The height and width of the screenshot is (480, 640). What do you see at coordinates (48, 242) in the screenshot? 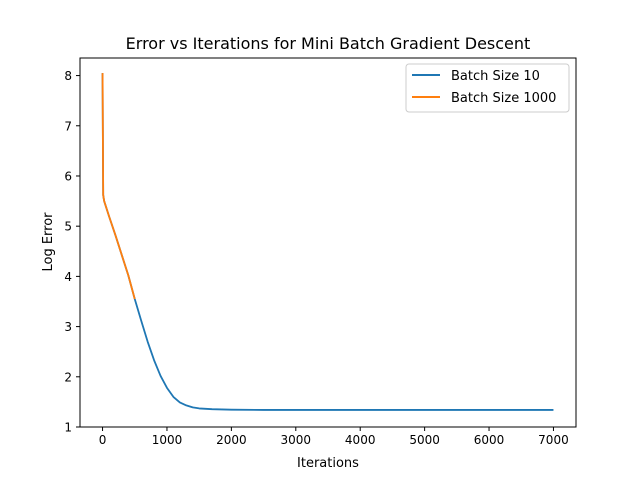
I see `y-axis-label: Log Error` at bounding box center [48, 242].